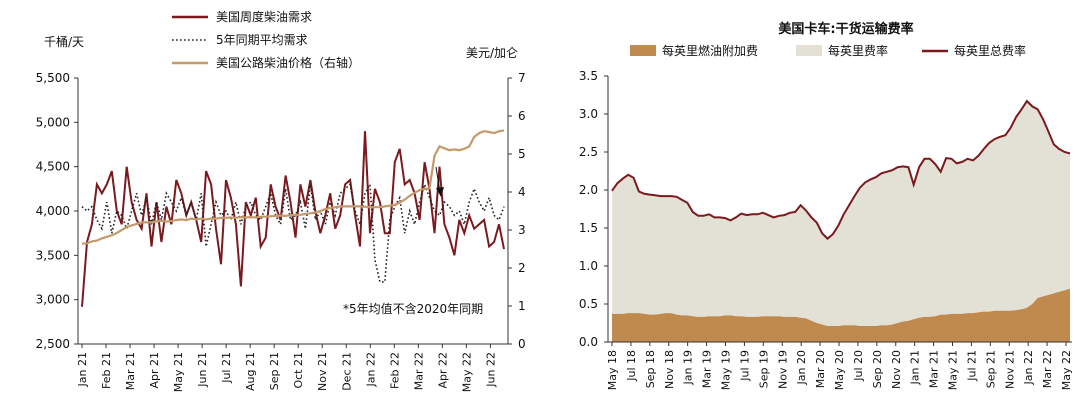  Describe the element at coordinates (650, 369) in the screenshot. I see `x-tick-label: Sep 18` at that location.